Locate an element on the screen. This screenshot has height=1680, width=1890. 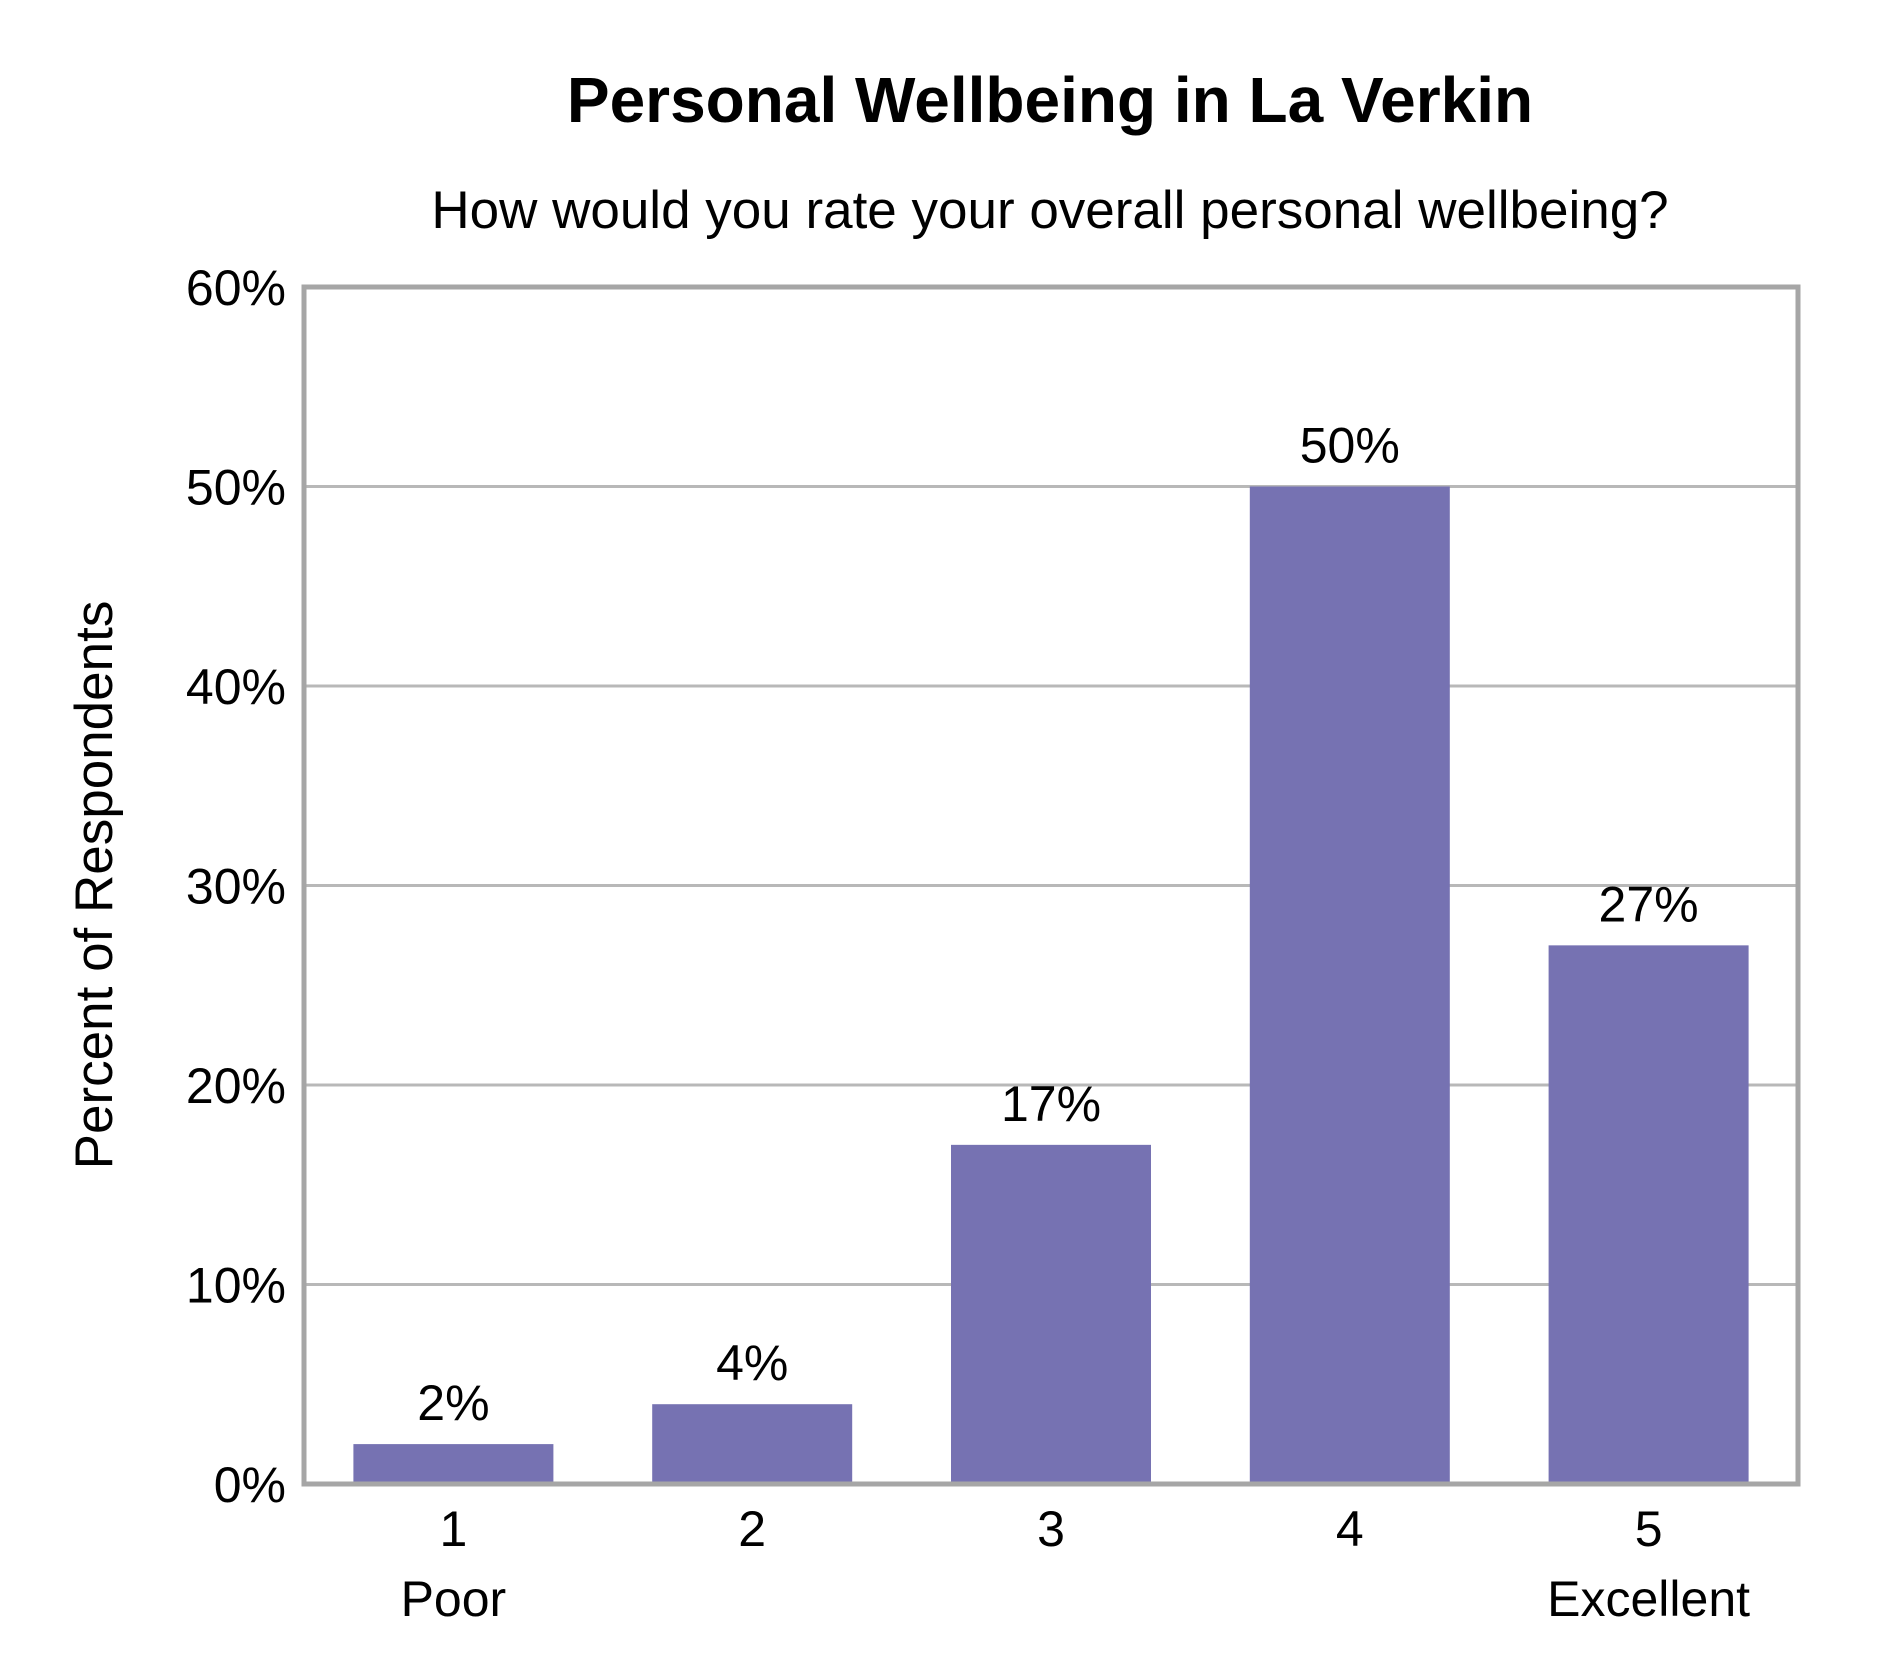
data-label: 27% is located at coordinates (1649, 904).